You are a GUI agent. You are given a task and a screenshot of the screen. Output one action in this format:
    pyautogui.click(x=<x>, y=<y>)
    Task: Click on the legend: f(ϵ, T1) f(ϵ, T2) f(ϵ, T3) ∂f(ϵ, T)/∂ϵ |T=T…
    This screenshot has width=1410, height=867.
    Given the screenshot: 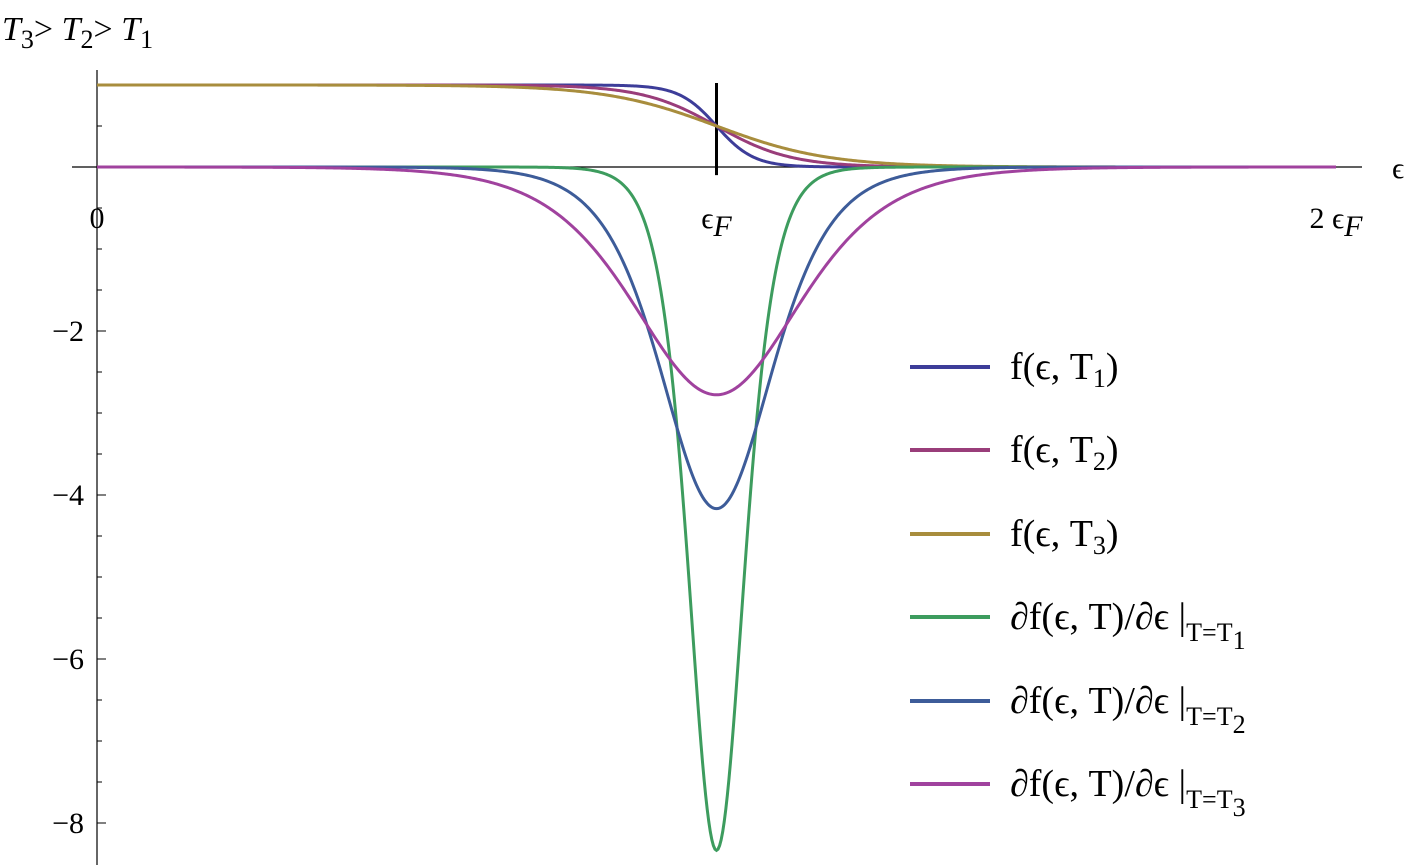 What is the action you would take?
    pyautogui.click(x=1078, y=584)
    